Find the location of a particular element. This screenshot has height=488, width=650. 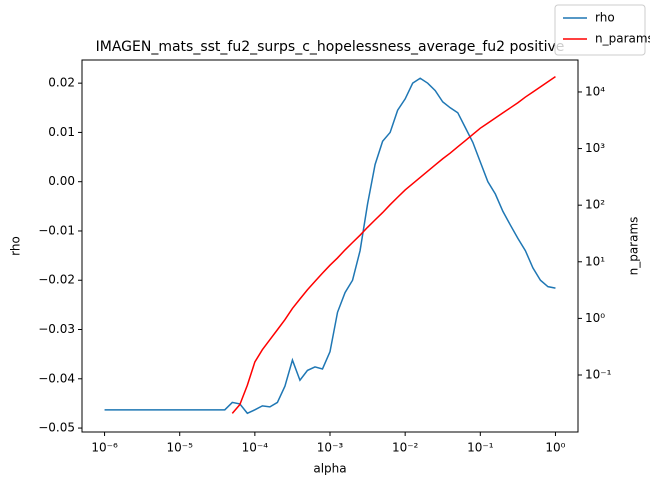

y2-tick-label: 10² is located at coordinates (595, 205).